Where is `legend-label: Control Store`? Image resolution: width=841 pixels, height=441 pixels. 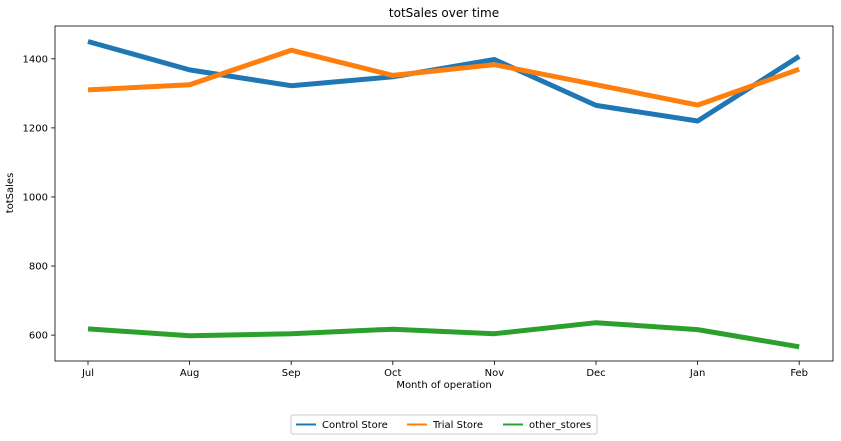 legend-label: Control Store is located at coordinates (355, 425).